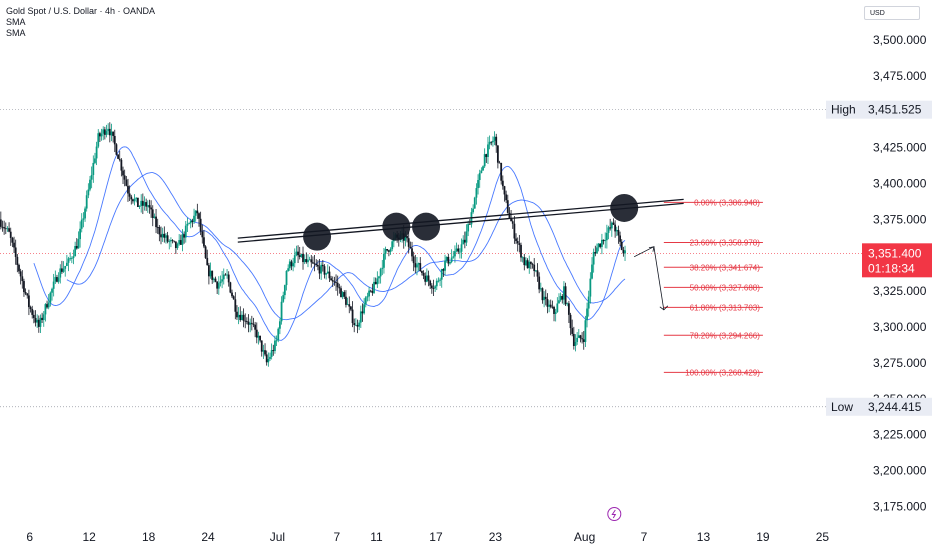 The width and height of the screenshot is (932, 550). What do you see at coordinates (649, 278) in the screenshot?
I see `projection-arrow` at bounding box center [649, 278].